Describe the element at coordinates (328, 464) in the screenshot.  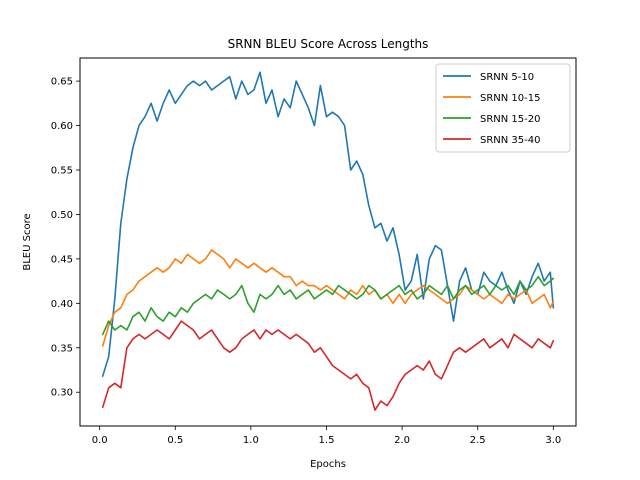
I see `x-axis-label: Epochs` at that location.